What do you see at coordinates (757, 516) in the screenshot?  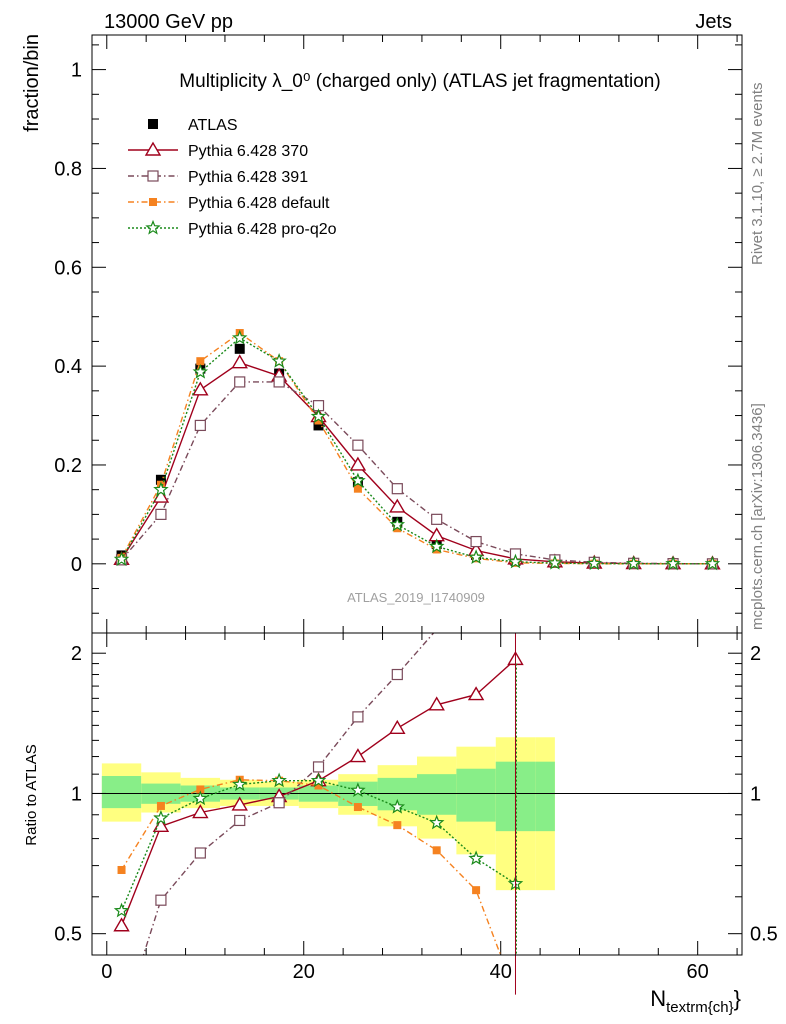 I see `mcplots-label: mcplots.cern.ch [arXiv:1306.3436]` at bounding box center [757, 516].